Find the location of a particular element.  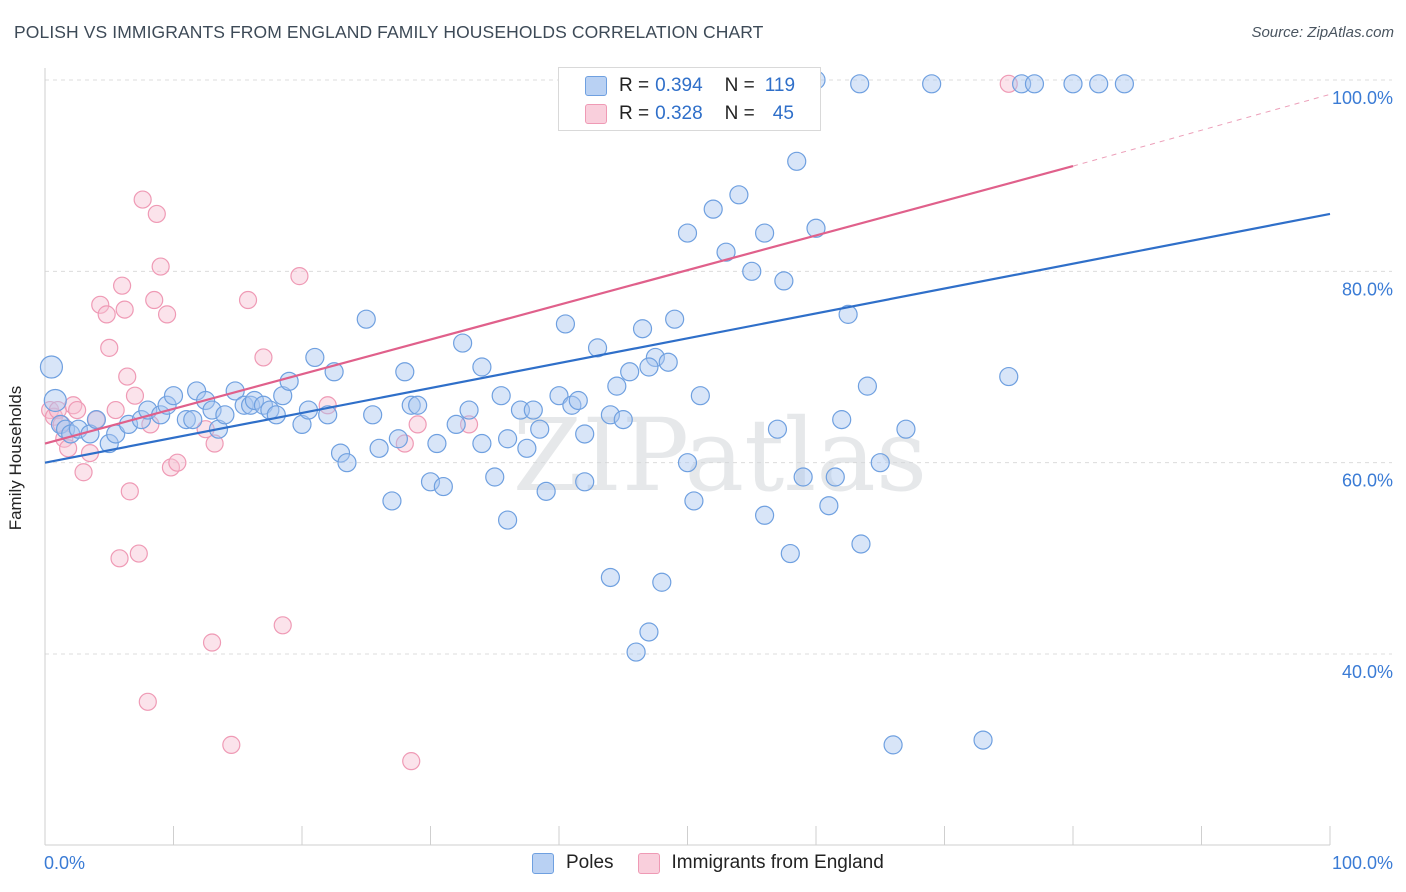

england-trend-extension is located at coordinates (1201, 130).